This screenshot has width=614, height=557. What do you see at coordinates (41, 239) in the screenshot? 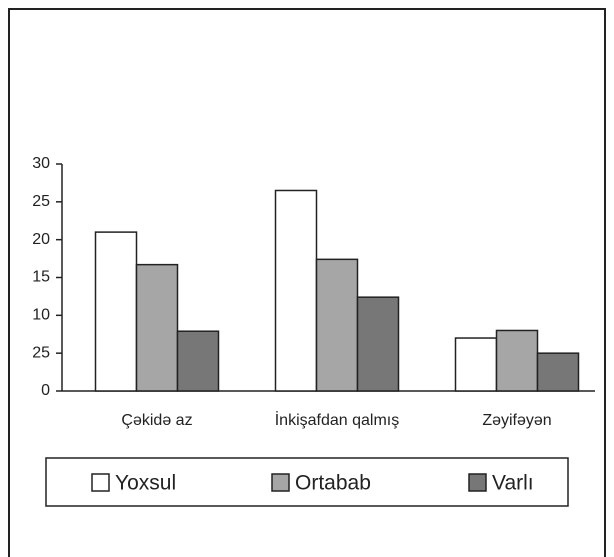
I see `y-tick-label: 20` at bounding box center [41, 239].